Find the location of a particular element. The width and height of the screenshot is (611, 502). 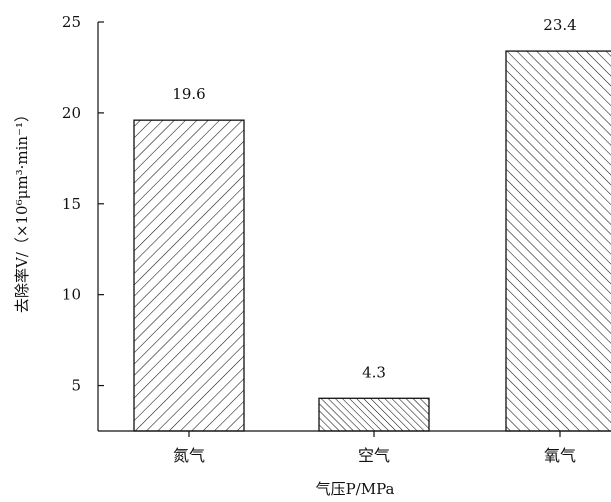

y-axis-title: 去除率V/（×10⁶μm³·min⁻¹） is located at coordinates (22, 210).